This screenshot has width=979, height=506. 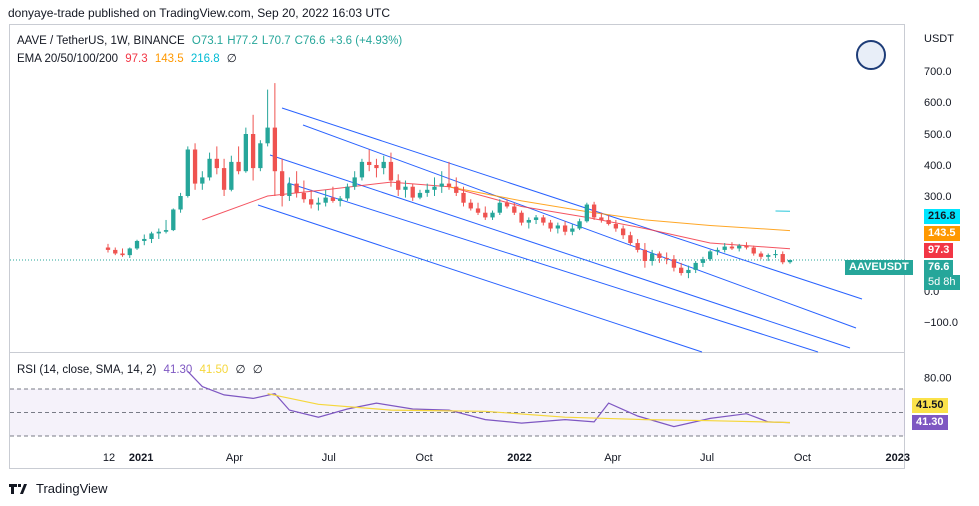 What do you see at coordinates (938, 72) in the screenshot?
I see `price-tick-label: 700.0` at bounding box center [938, 72].